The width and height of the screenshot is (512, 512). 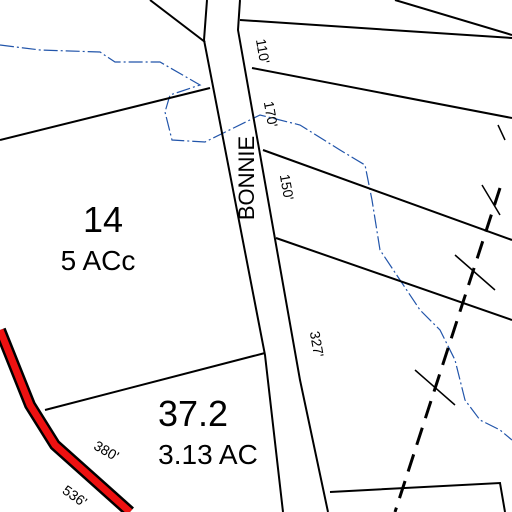 I want to click on dimension-label: 380', so click(x=106, y=450).